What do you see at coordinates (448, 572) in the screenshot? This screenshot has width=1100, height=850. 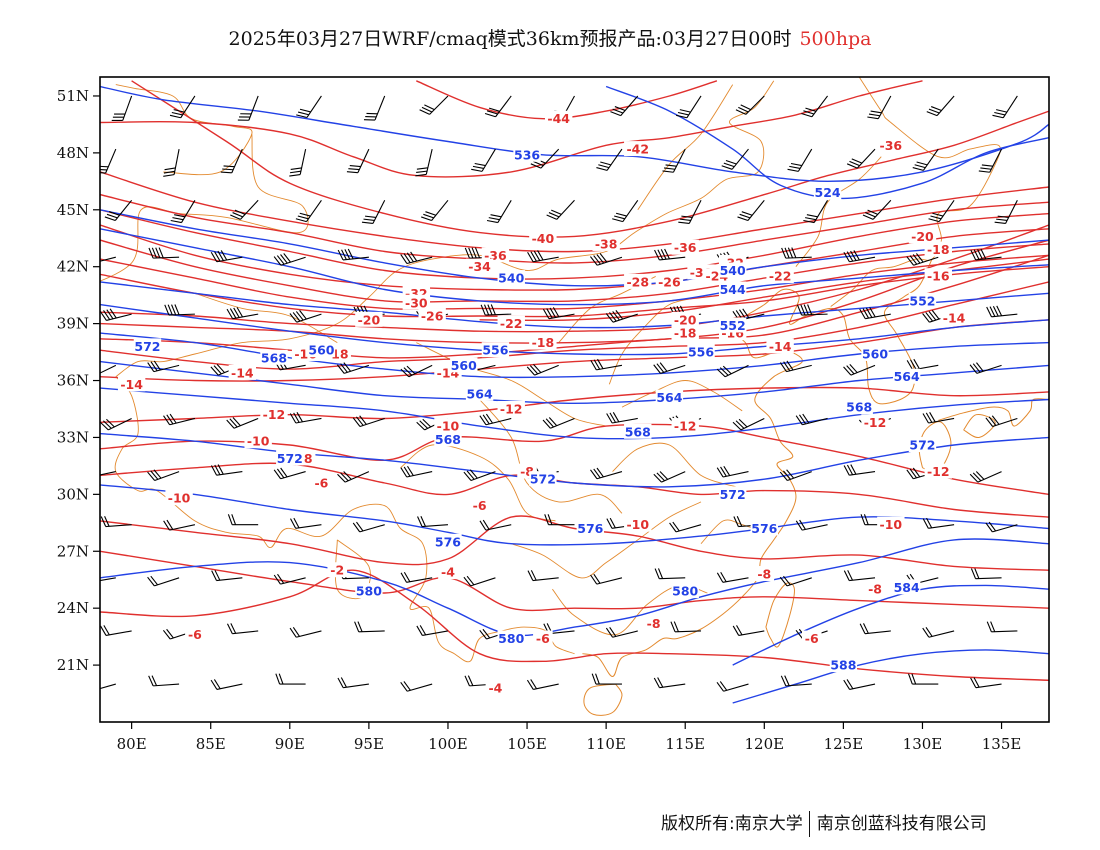 I see `temperature-contour-label: -4` at bounding box center [448, 572].